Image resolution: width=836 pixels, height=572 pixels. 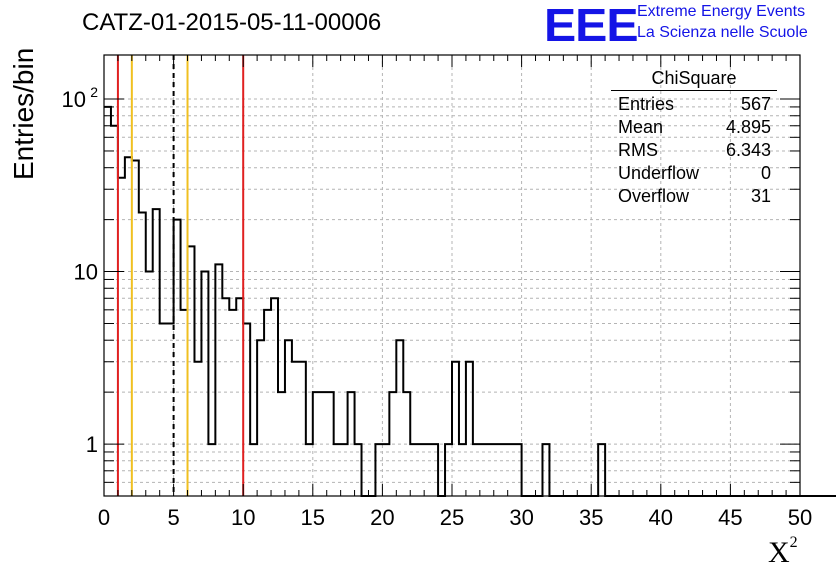 I want to click on x-axis-label-sup: 2, so click(x=793, y=542).